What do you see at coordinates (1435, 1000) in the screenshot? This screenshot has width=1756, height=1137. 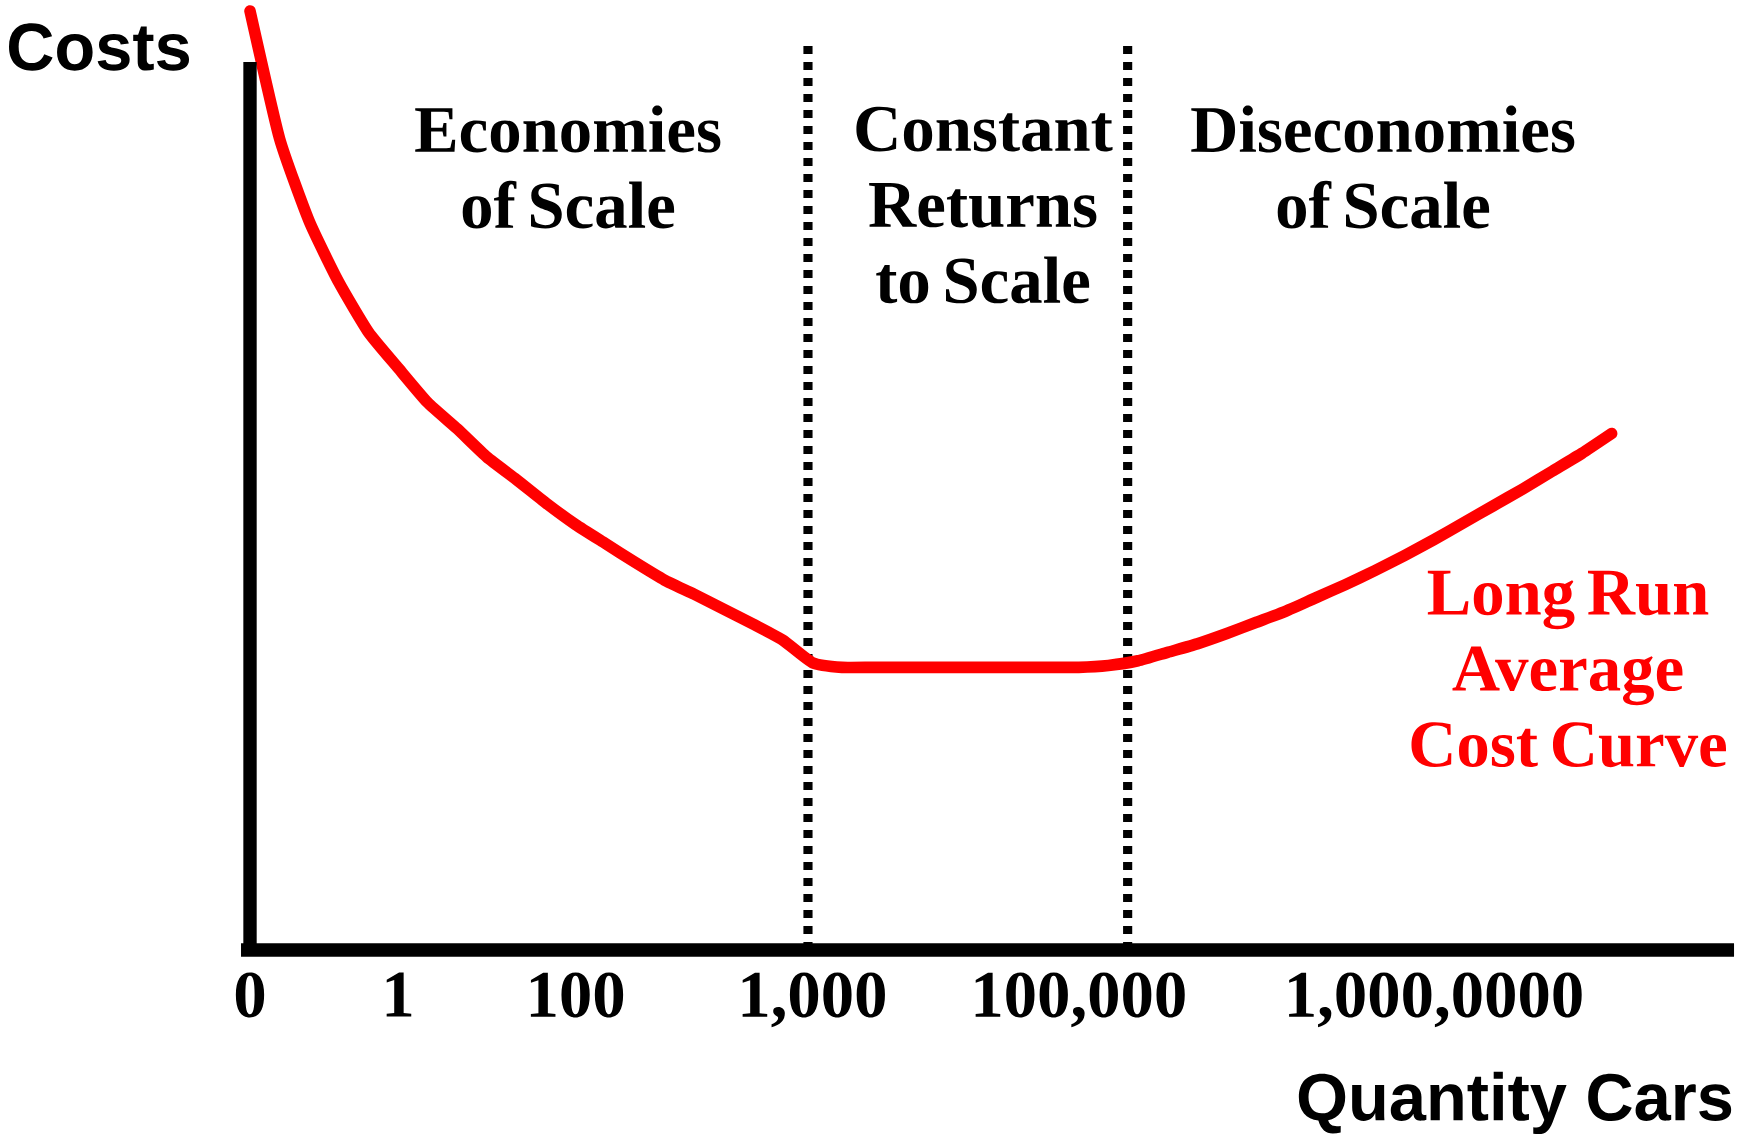 I see `x-tick-label: 1,000,0000` at bounding box center [1435, 1000].